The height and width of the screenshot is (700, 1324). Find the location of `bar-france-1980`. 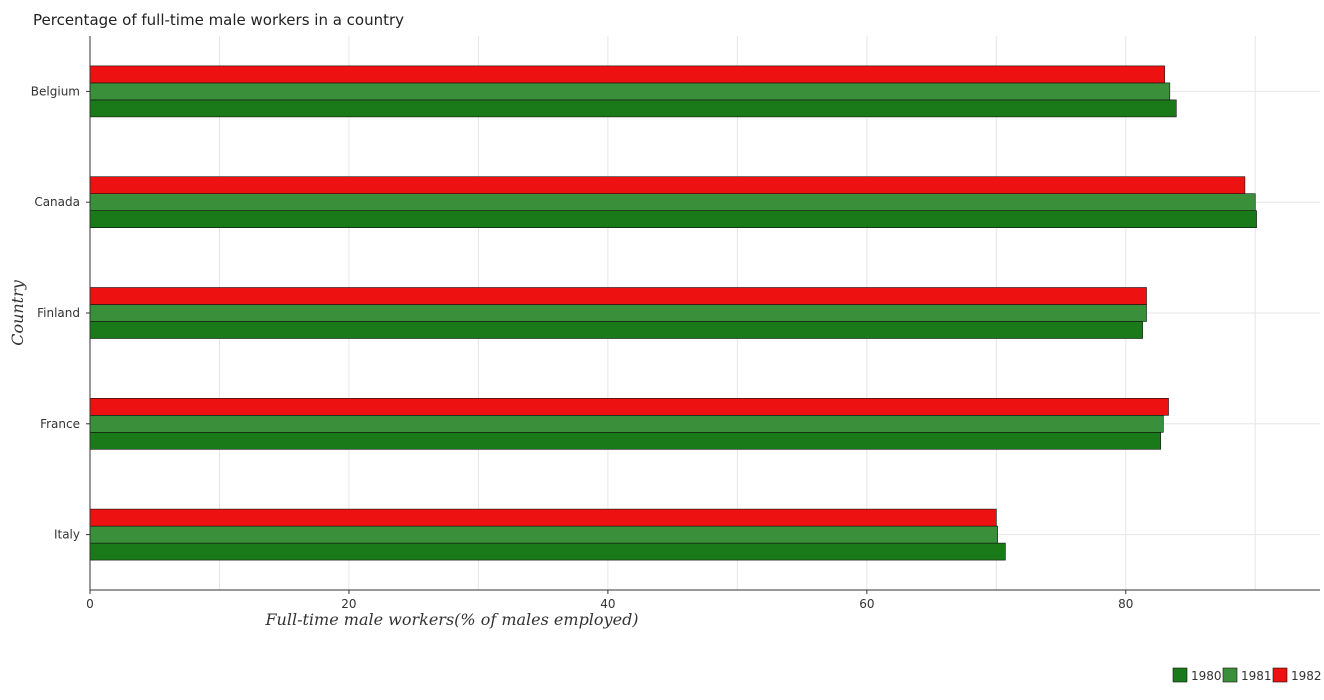

bar-france-1980 is located at coordinates (625, 440).